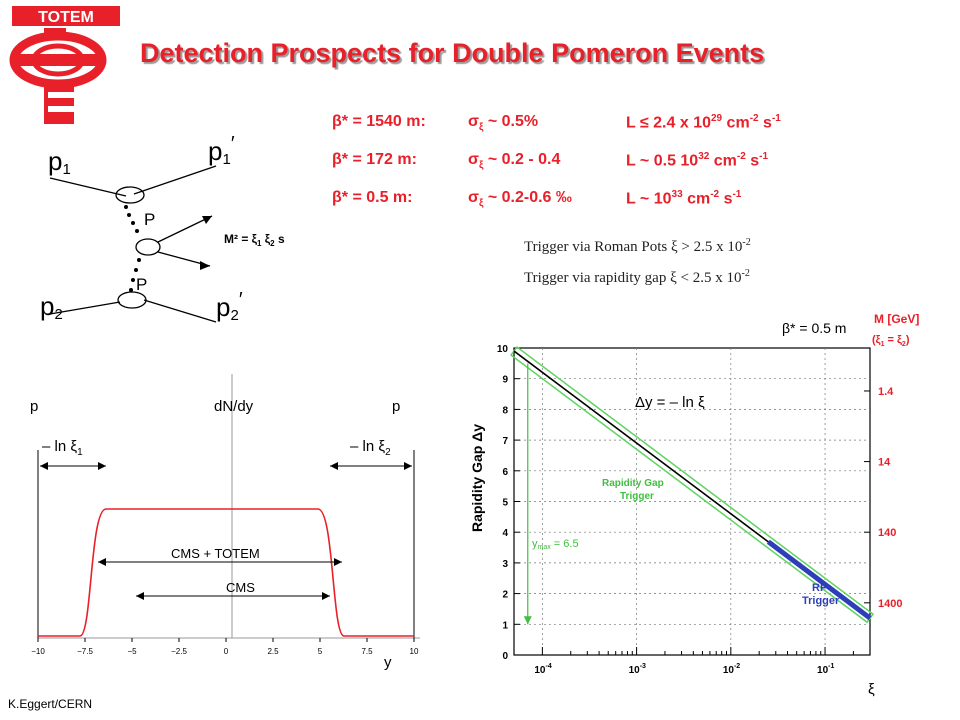  What do you see at coordinates (542, 669) in the screenshot?
I see `x-tick-label: 10⁻⁴` at bounding box center [542, 669].